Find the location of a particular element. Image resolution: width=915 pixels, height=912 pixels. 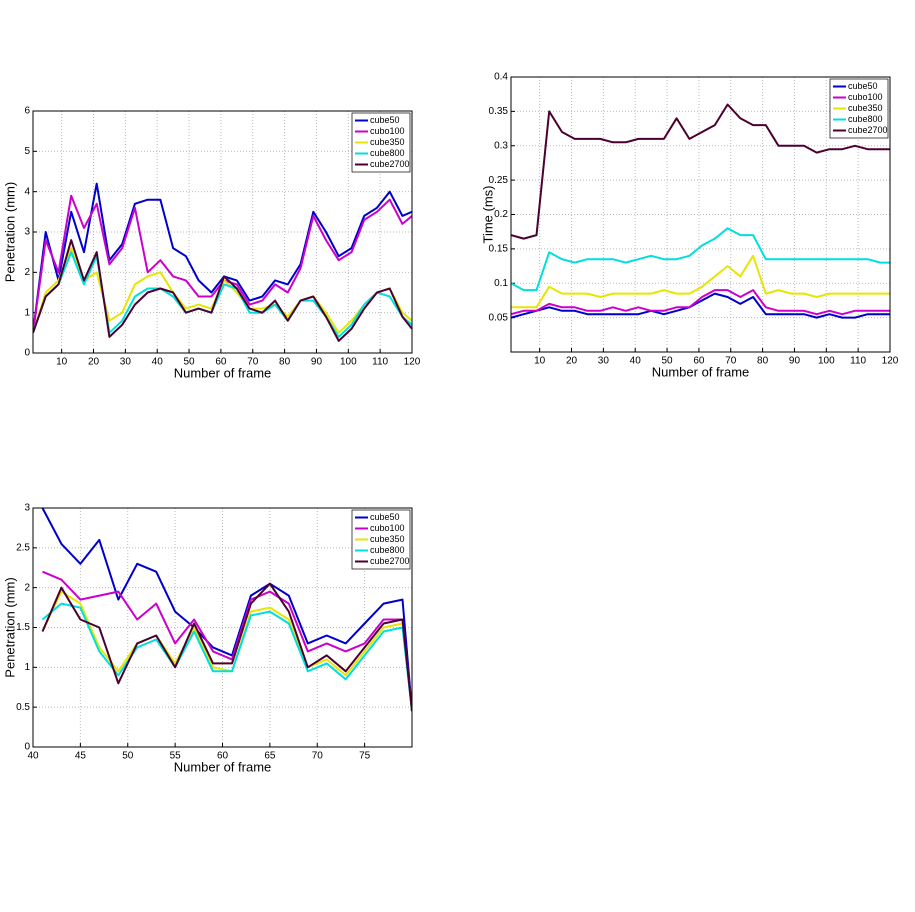

x-tick-label: 45 is located at coordinates (81, 756).